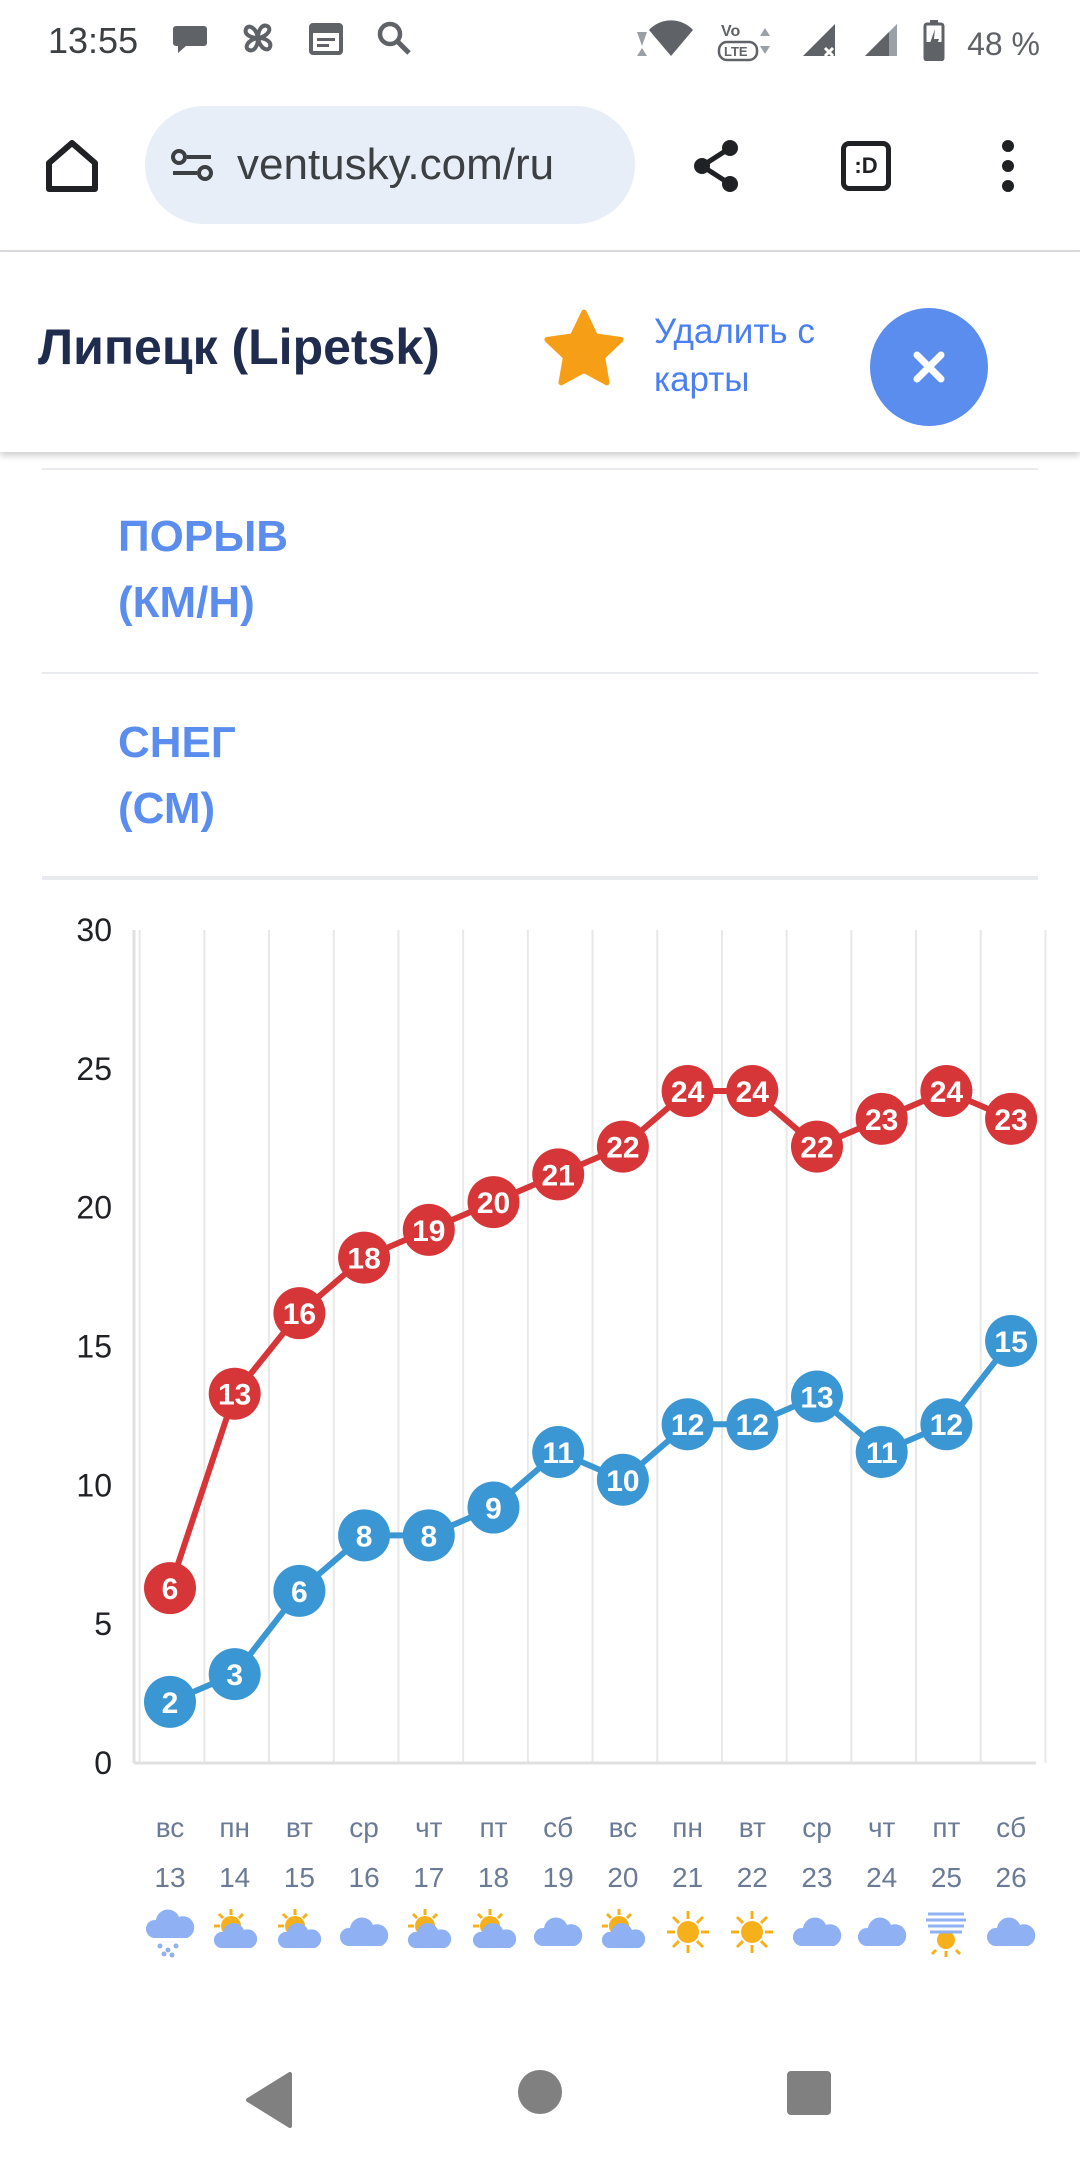 This screenshot has height=2160, width=1080. What do you see at coordinates (665, 44) in the screenshot?
I see `wifi-icon` at bounding box center [665, 44].